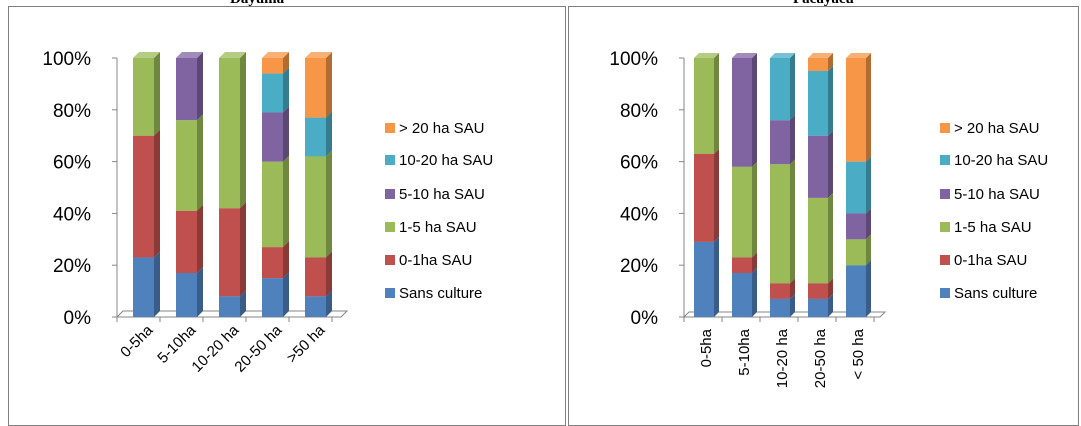  I want to click on chart-title: Pacayacu, so click(823, 4).